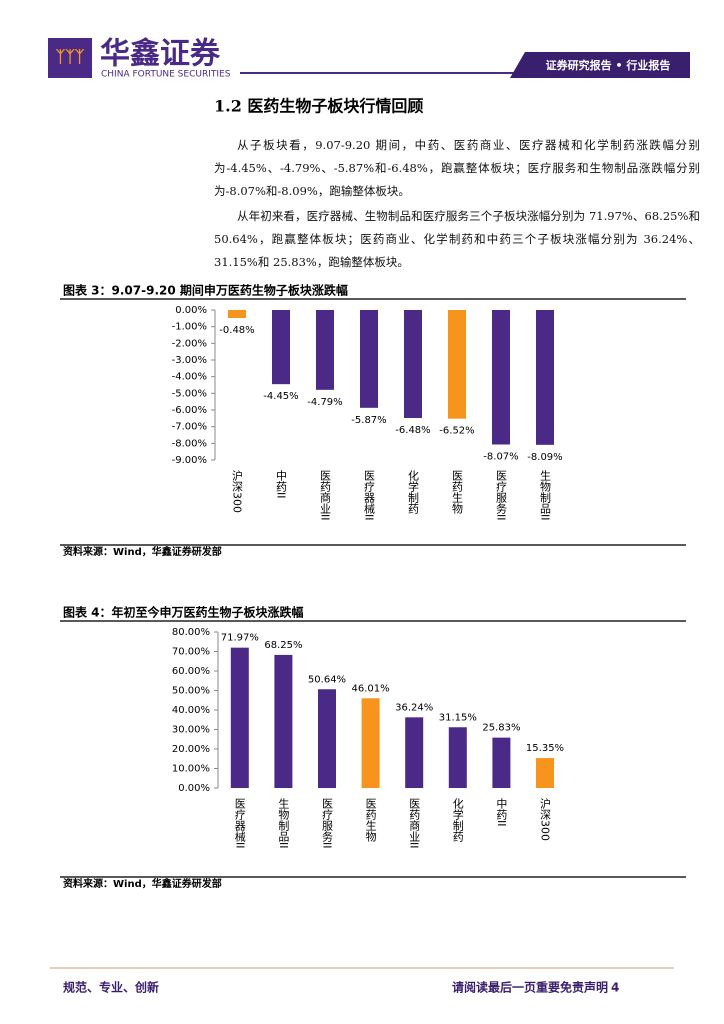 This screenshot has height=1024, width=724. Describe the element at coordinates (191, 749) in the screenshot. I see `y-tick-label: 20.00%` at that location.